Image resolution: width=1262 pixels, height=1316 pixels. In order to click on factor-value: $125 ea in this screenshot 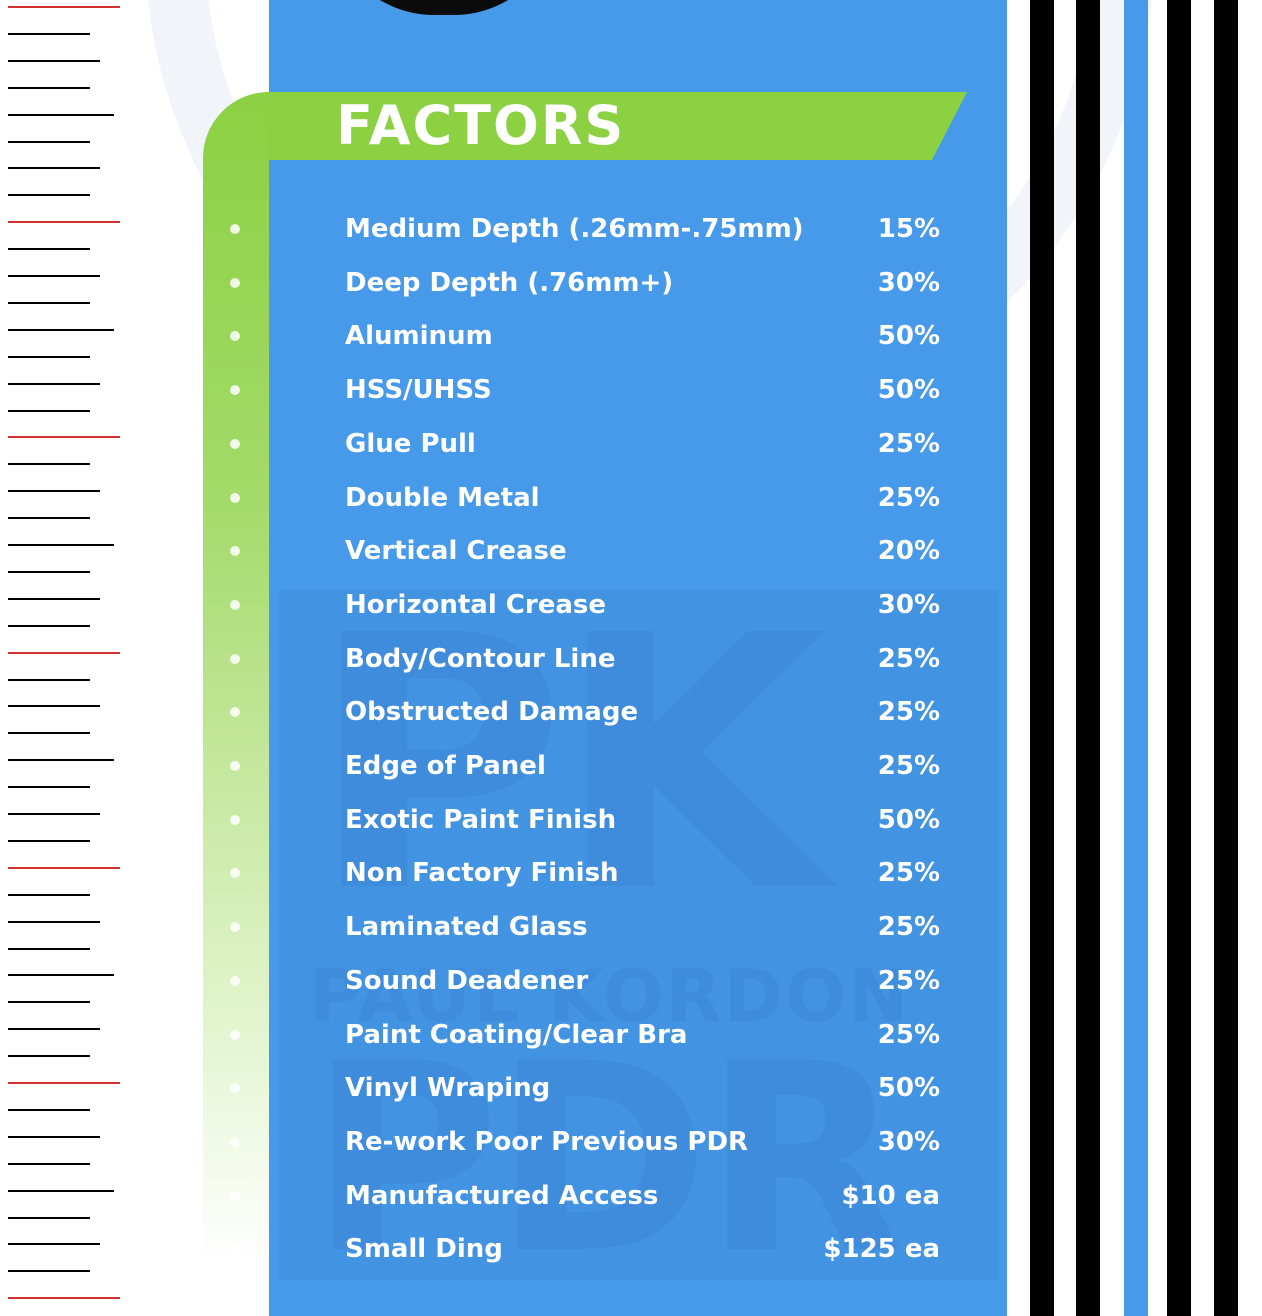, I will do `click(881, 1249)`.